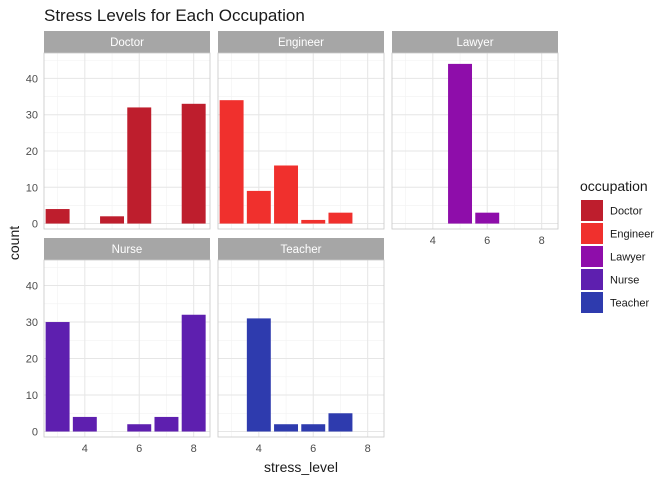 The height and width of the screenshot is (485, 672). I want to click on y-axis-title: count, so click(14, 243).